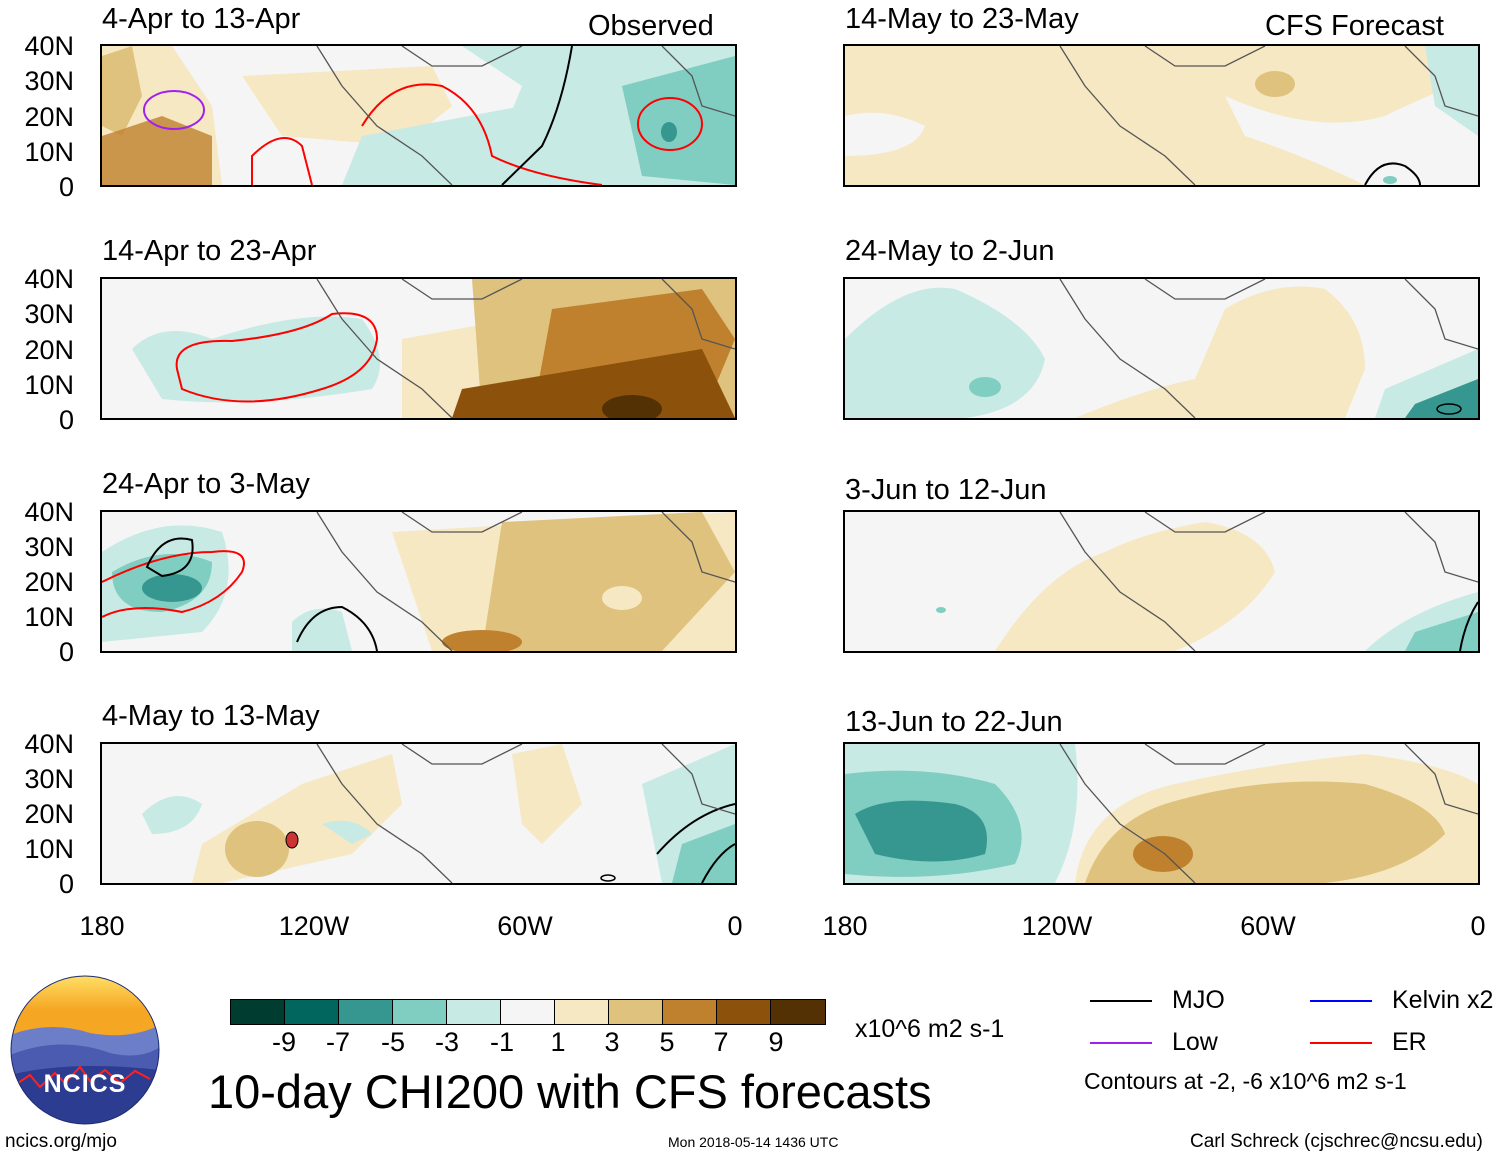 The height and width of the screenshot is (1157, 1510). What do you see at coordinates (284, 1042) in the screenshot?
I see `colorbar-label: -9` at bounding box center [284, 1042].